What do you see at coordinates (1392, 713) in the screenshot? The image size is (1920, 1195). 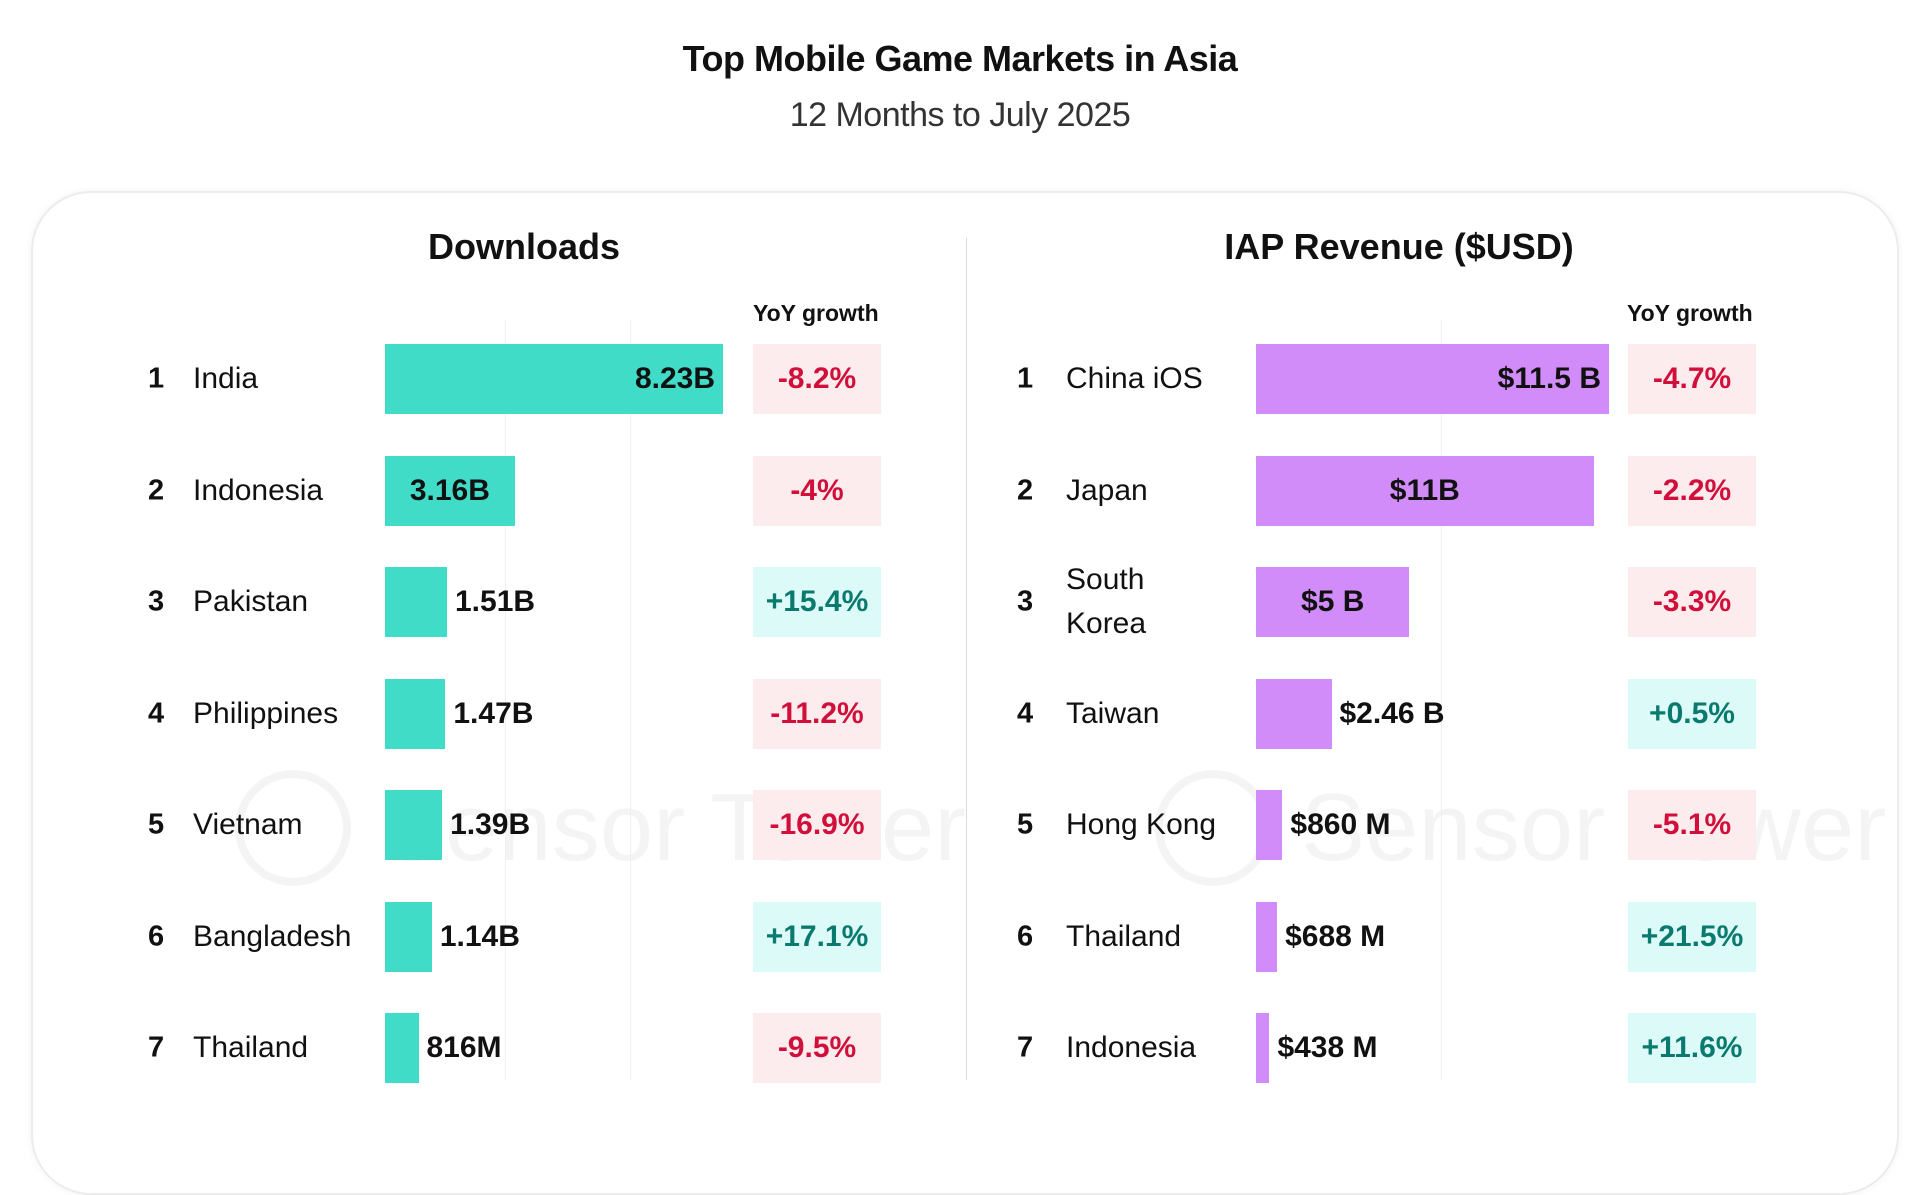 I see `revenue-value-label: $2.46 B` at bounding box center [1392, 713].